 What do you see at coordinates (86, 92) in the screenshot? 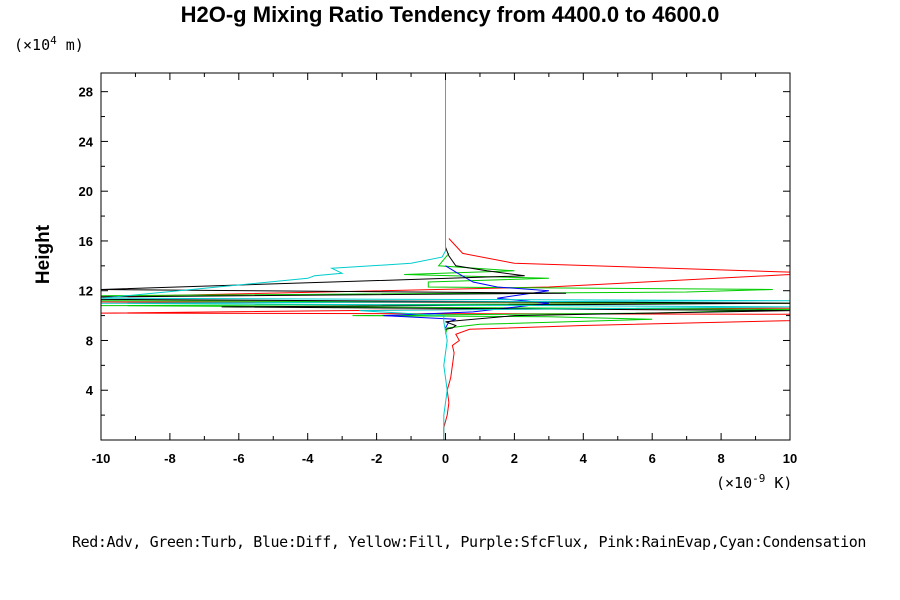
I see `y-tick-label: 28` at bounding box center [86, 92].